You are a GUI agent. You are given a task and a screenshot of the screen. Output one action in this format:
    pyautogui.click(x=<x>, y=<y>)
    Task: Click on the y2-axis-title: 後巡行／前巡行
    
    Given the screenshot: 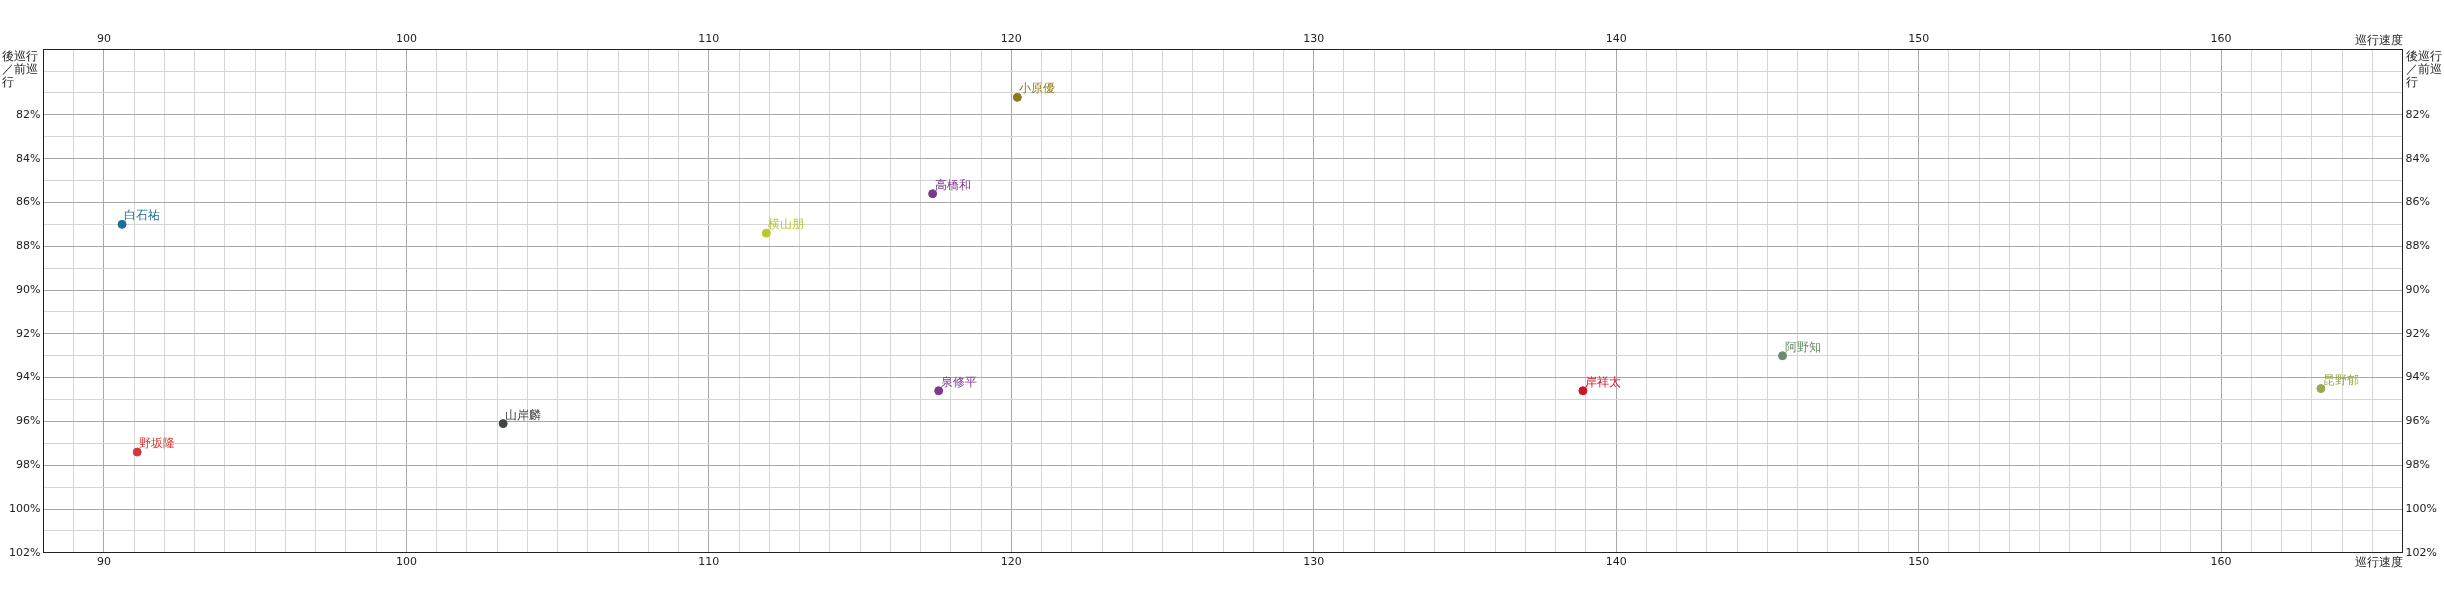 What is the action you would take?
    pyautogui.click(x=2423, y=69)
    